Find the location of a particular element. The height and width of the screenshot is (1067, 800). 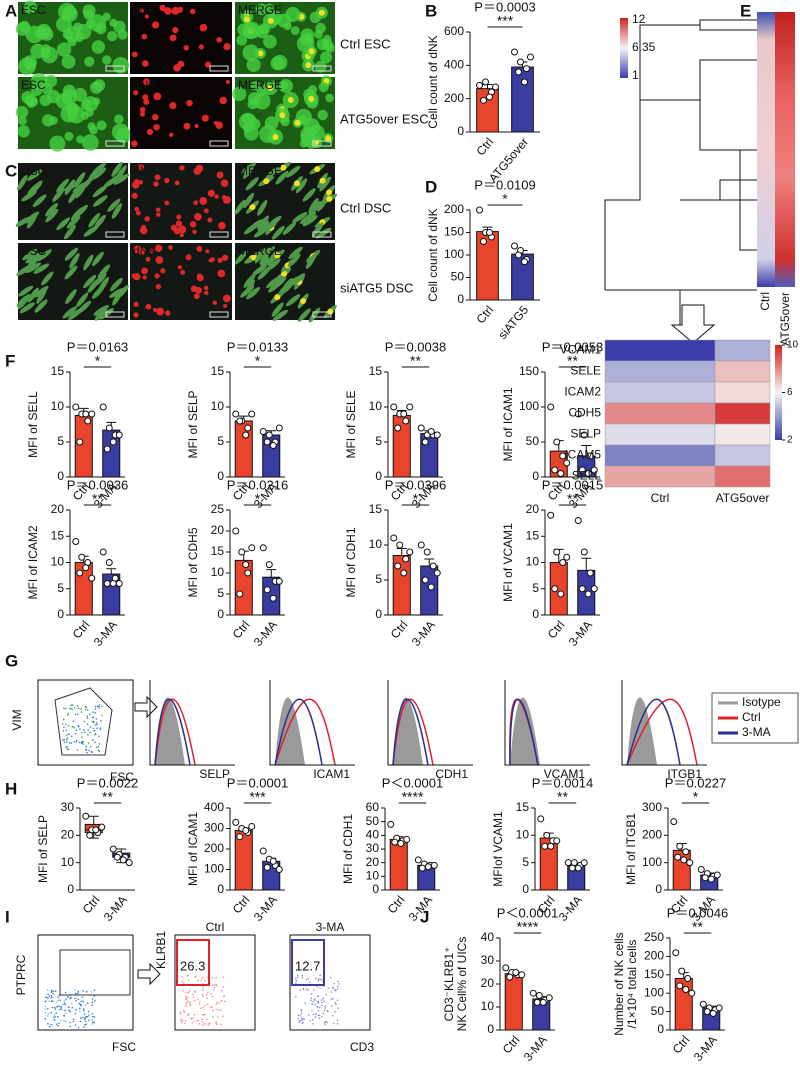

panel-letter: E is located at coordinates (745, 10).